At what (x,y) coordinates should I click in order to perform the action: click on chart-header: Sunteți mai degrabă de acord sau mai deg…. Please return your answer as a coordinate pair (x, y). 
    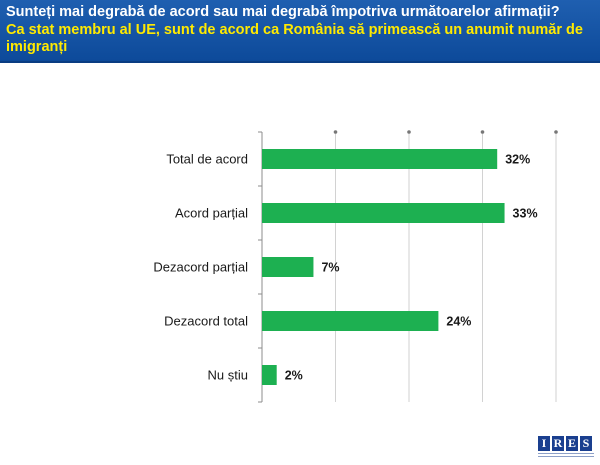
    Looking at the image, I should click on (300, 31).